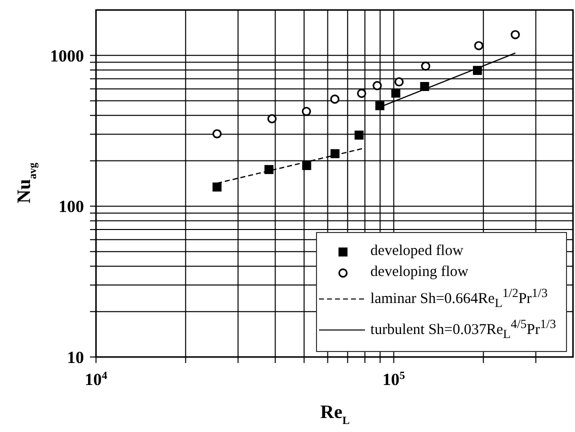 This screenshot has width=575, height=432. What do you see at coordinates (75, 357) in the screenshot?
I see `y-tick-label: 10` at bounding box center [75, 357].